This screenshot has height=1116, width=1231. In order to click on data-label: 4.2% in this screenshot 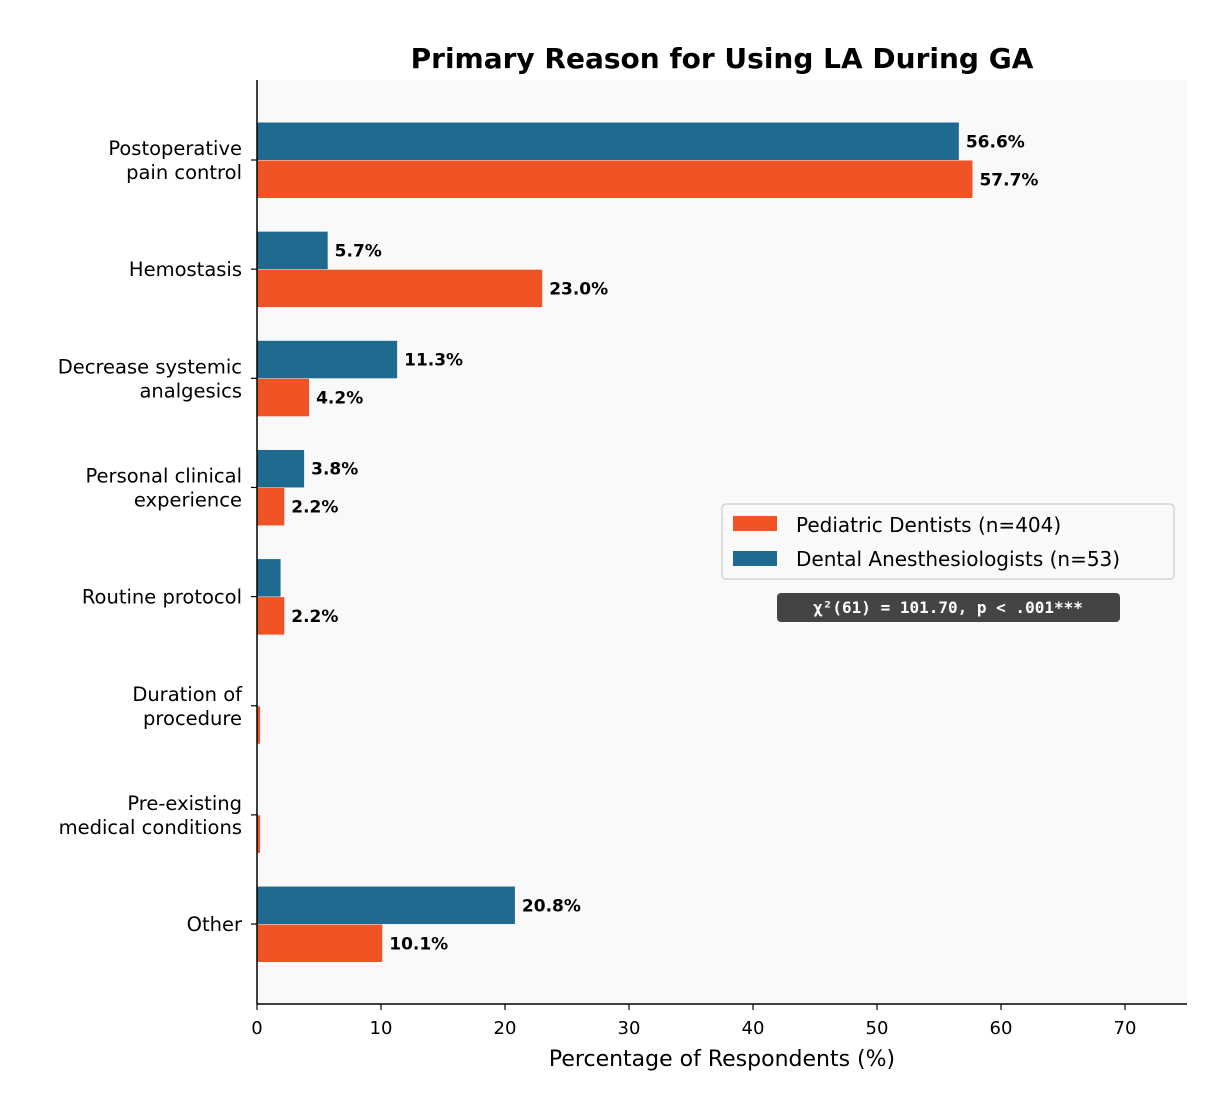, I will do `click(339, 399)`.